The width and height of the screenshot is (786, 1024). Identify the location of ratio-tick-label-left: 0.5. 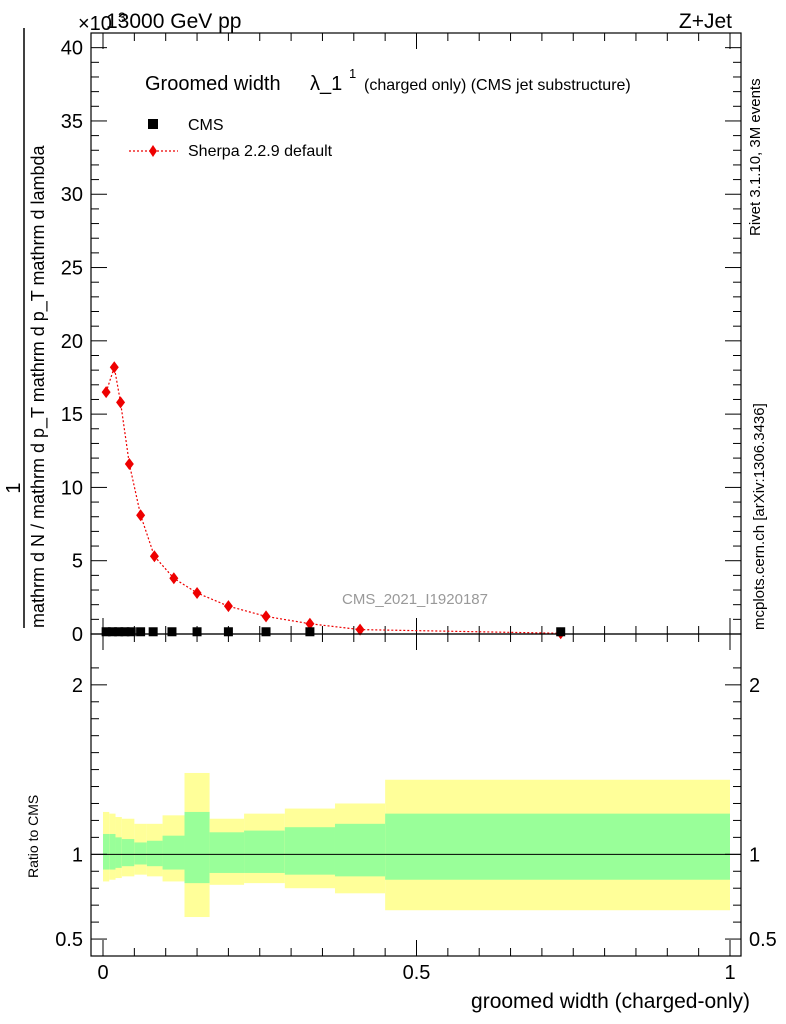
(69, 940).